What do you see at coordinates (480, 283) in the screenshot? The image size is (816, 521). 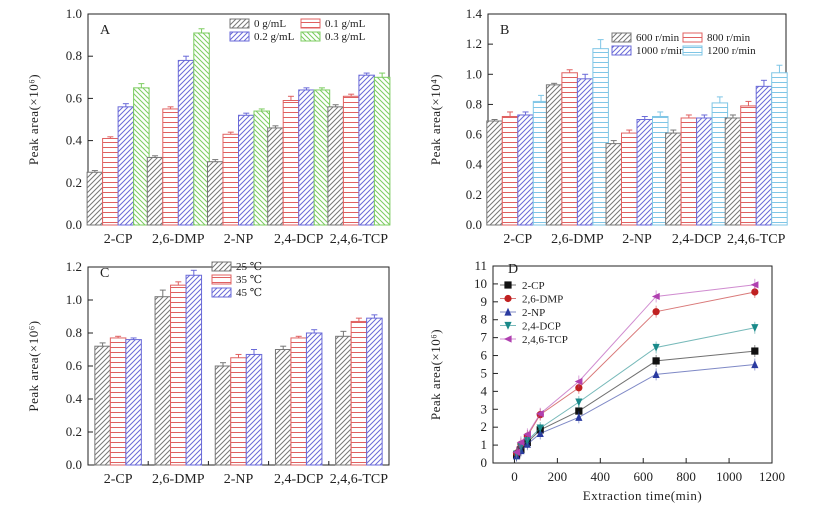 I see `panel-d-y-tick-label: 10` at bounding box center [480, 283].